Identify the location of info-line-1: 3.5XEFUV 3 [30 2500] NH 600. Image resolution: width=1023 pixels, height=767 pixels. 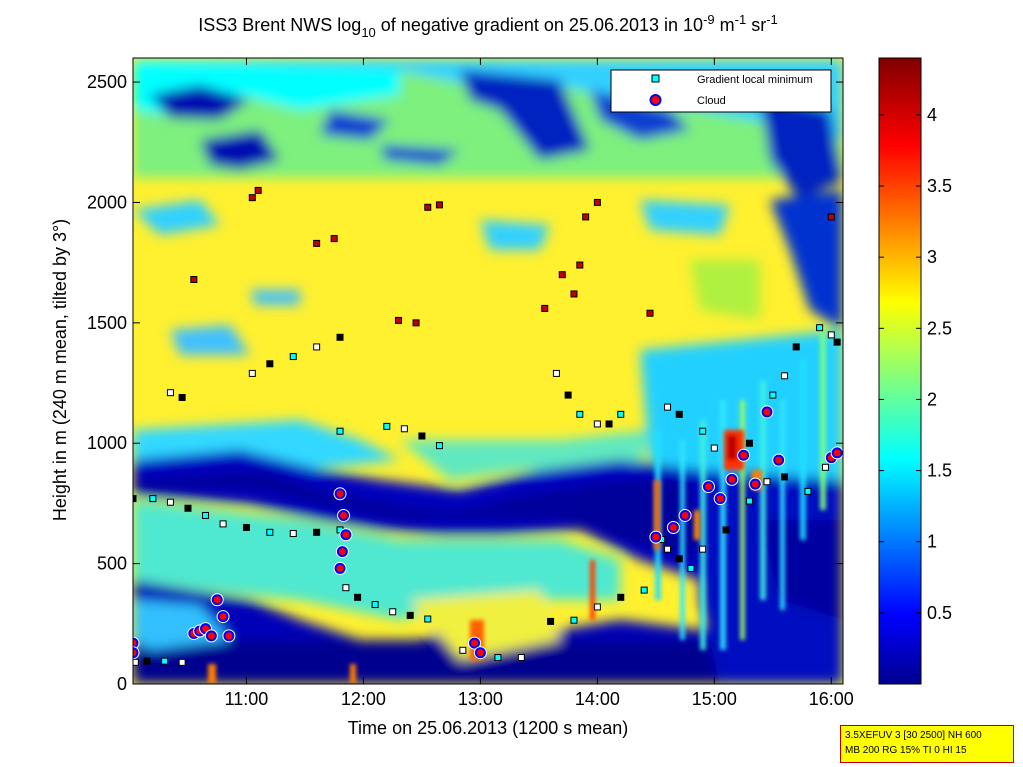
(913, 735).